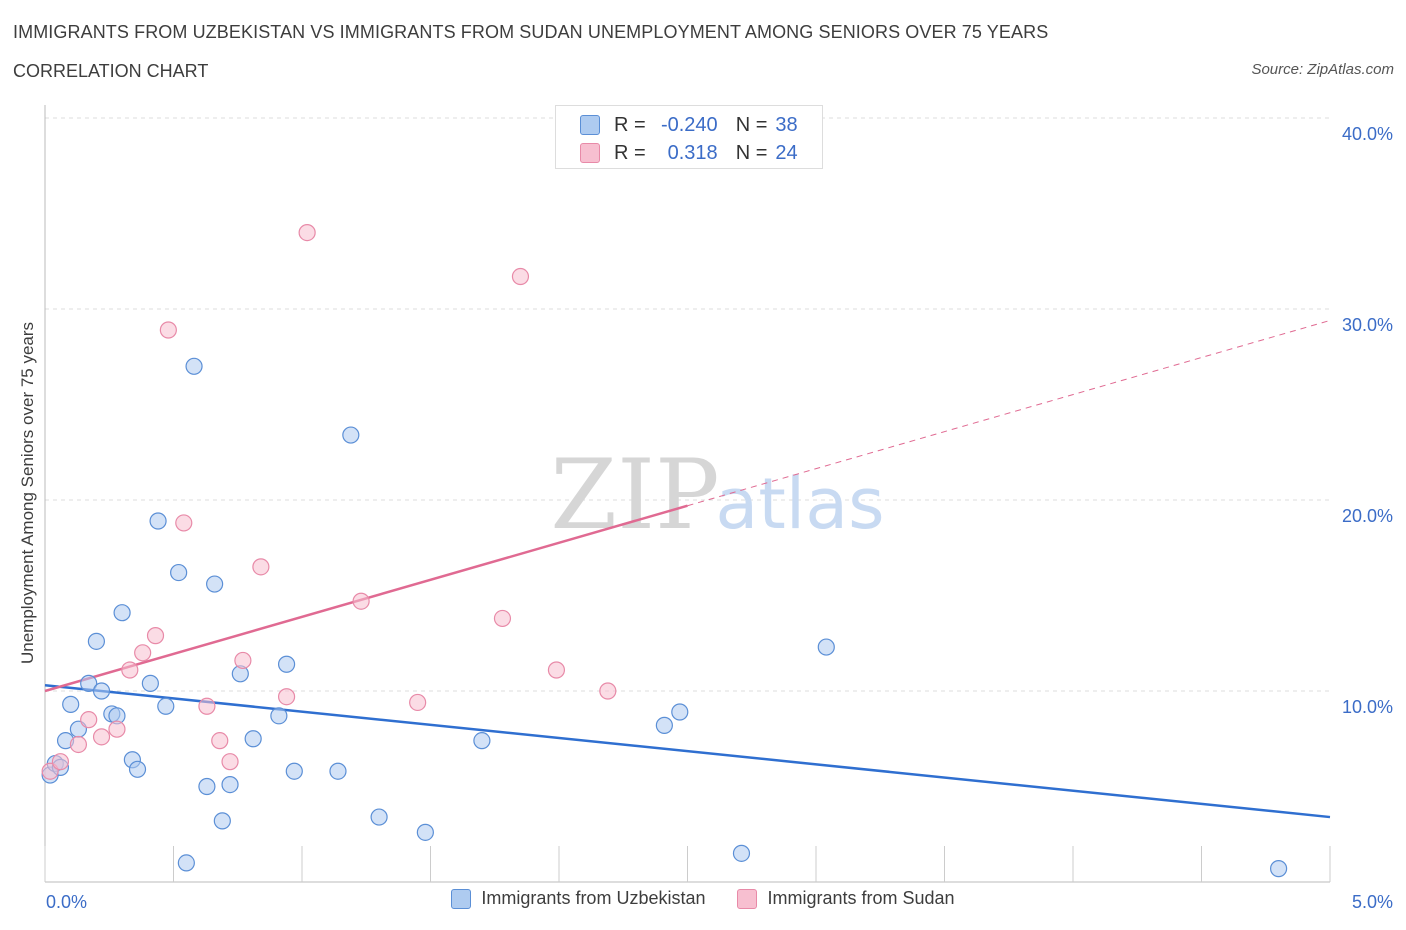 The image size is (1406, 930). I want to click on r-value-uzbekistan: -0.240, so click(689, 124).